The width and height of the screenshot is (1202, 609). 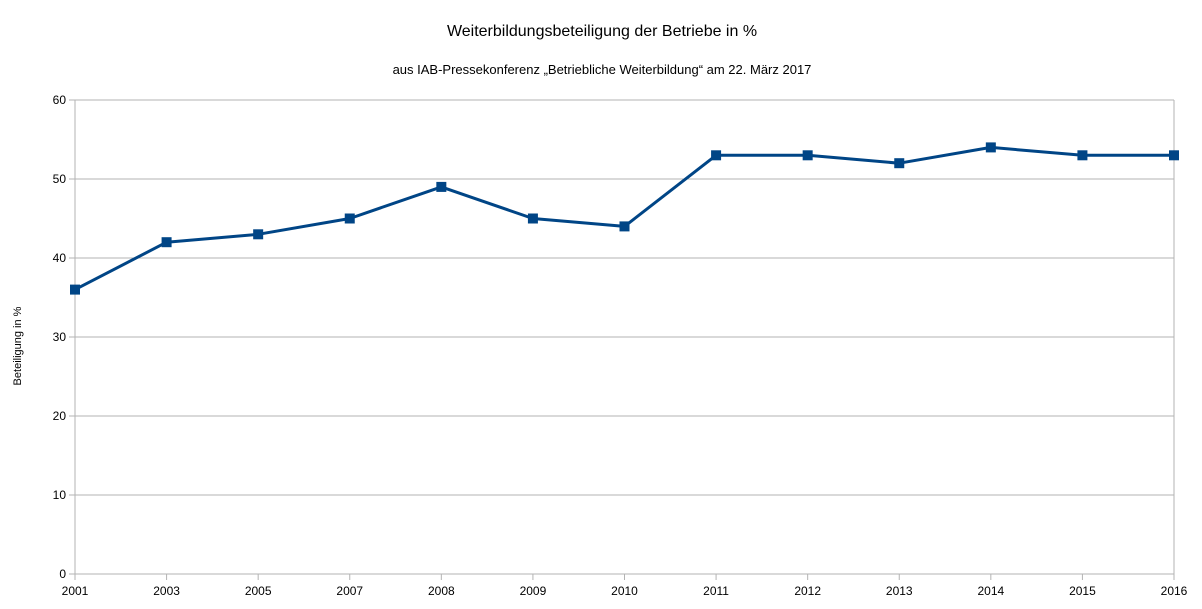 What do you see at coordinates (716, 591) in the screenshot?
I see `x-tick-label-2011: 2011` at bounding box center [716, 591].